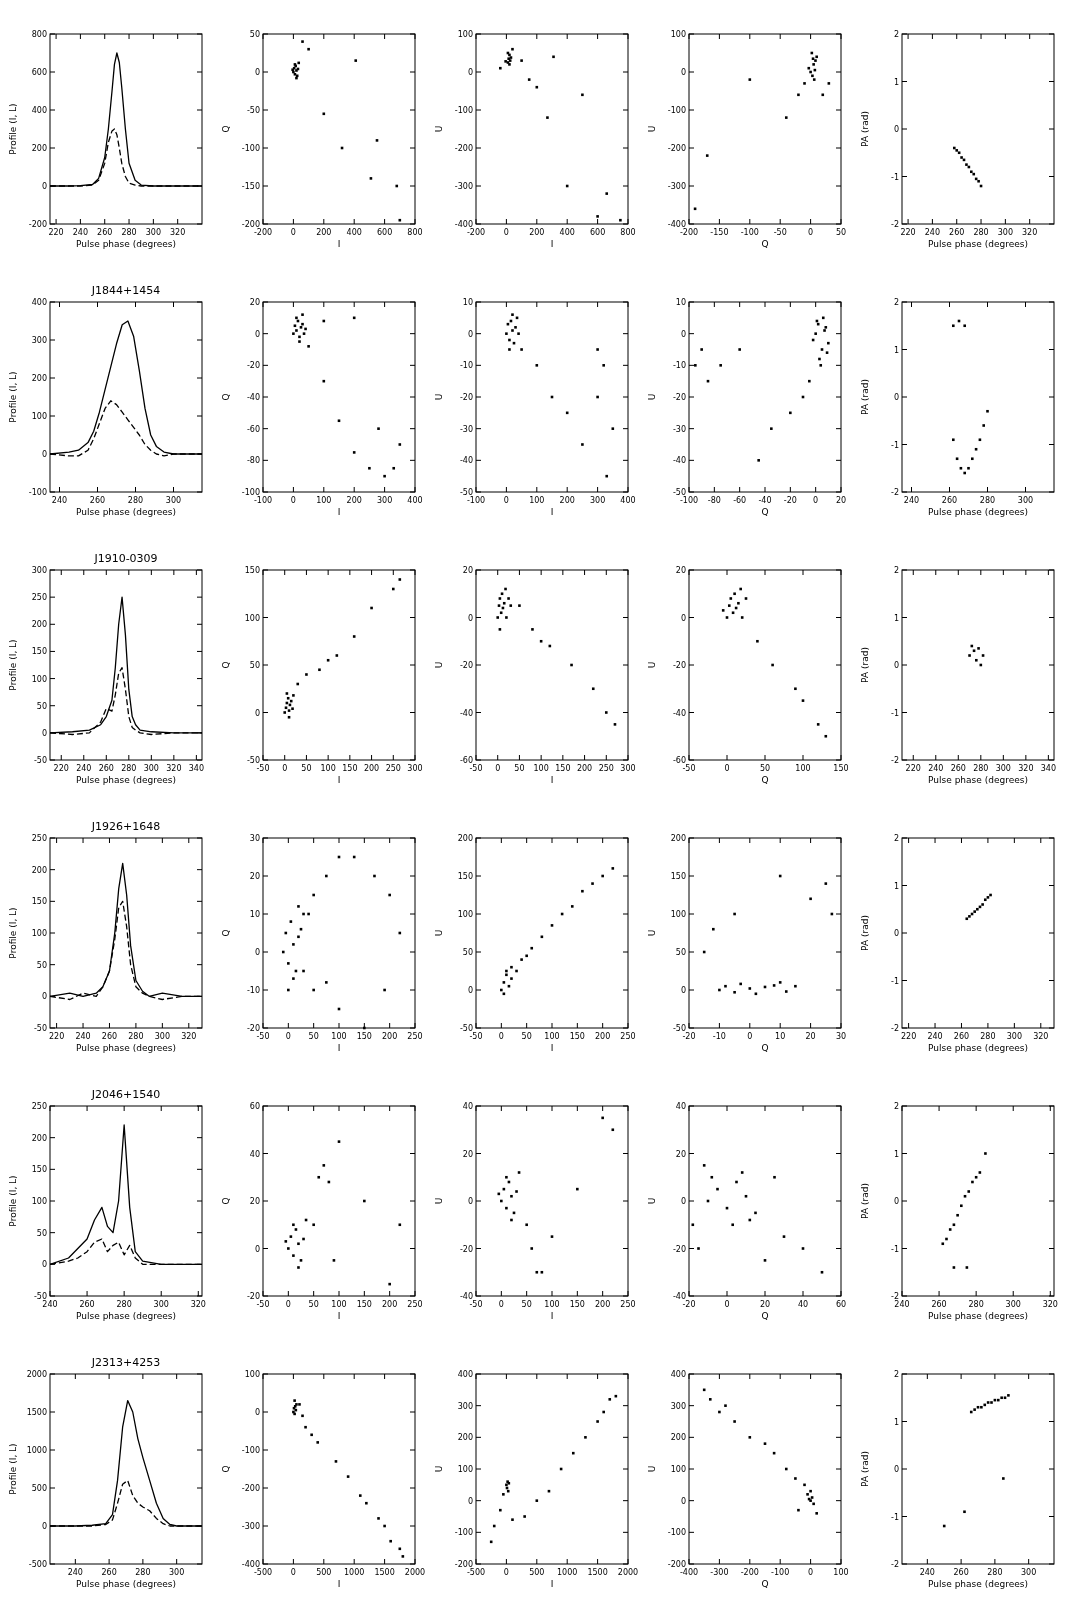 The width and height of the screenshot is (1065, 1608). Describe the element at coordinates (597, 232) in the screenshot. I see `x-tick-label: 600` at that location.